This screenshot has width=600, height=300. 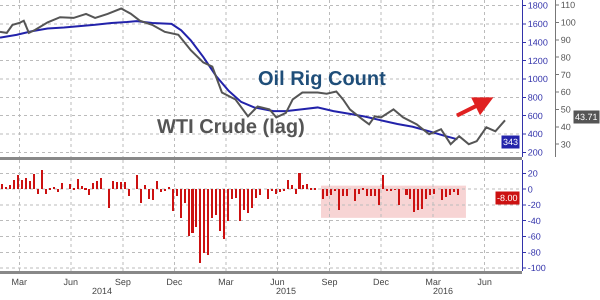 I want to click on y2-tick-label: 80, so click(x=565, y=57).